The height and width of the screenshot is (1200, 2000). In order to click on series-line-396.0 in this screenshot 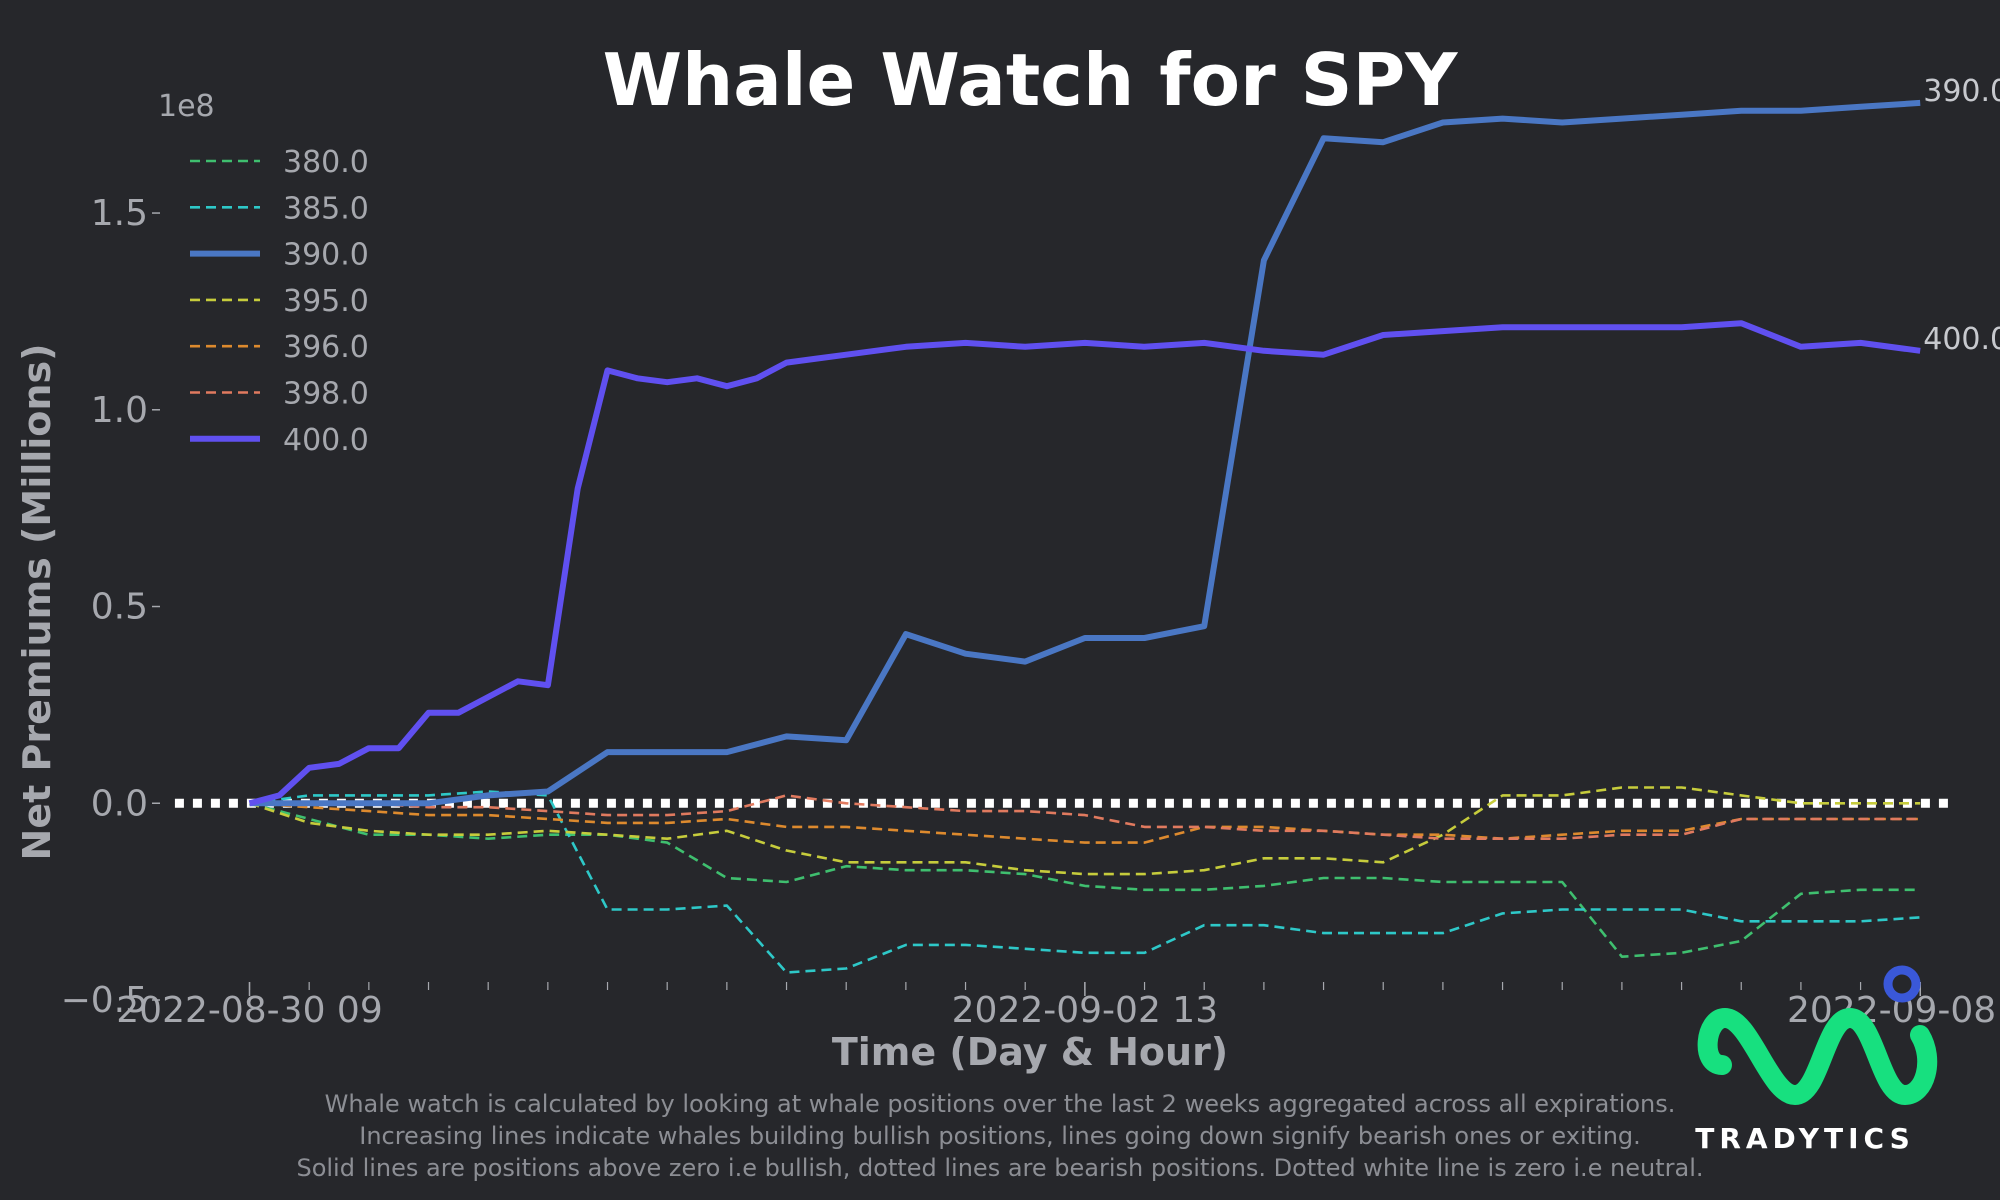, I will do `click(1085, 823)`.